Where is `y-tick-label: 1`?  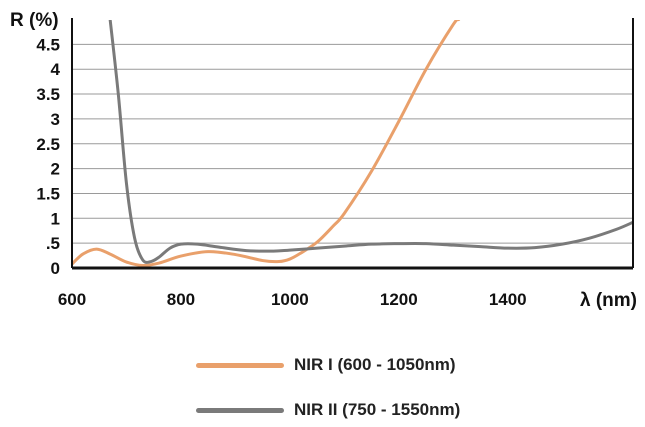 y-tick-label: 1 is located at coordinates (55, 218).